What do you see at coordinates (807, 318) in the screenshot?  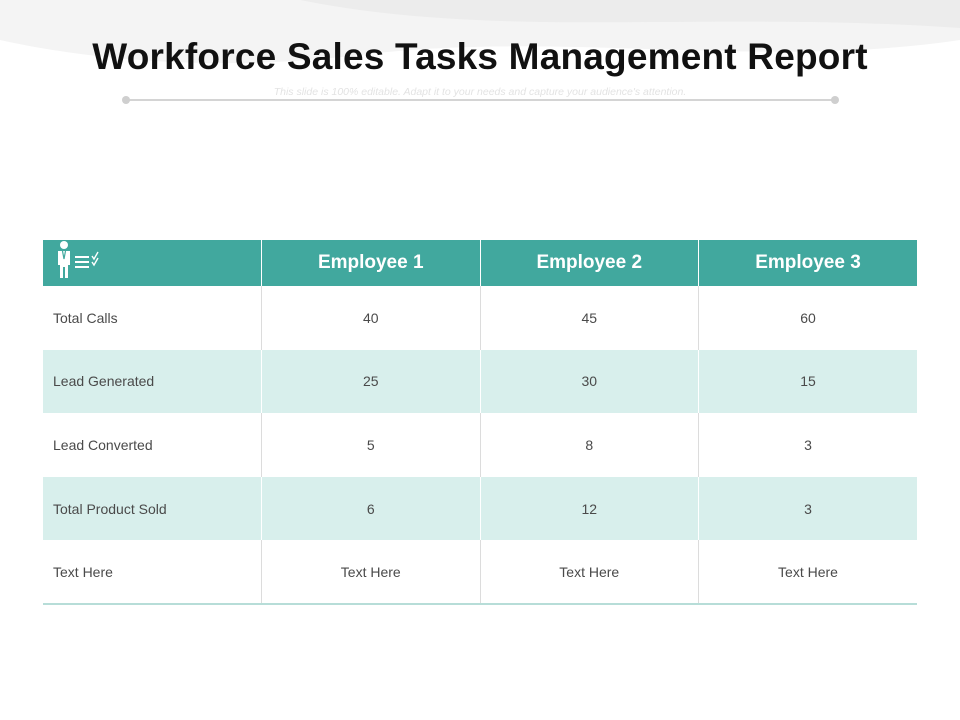 I see `table-cell: 60` at bounding box center [807, 318].